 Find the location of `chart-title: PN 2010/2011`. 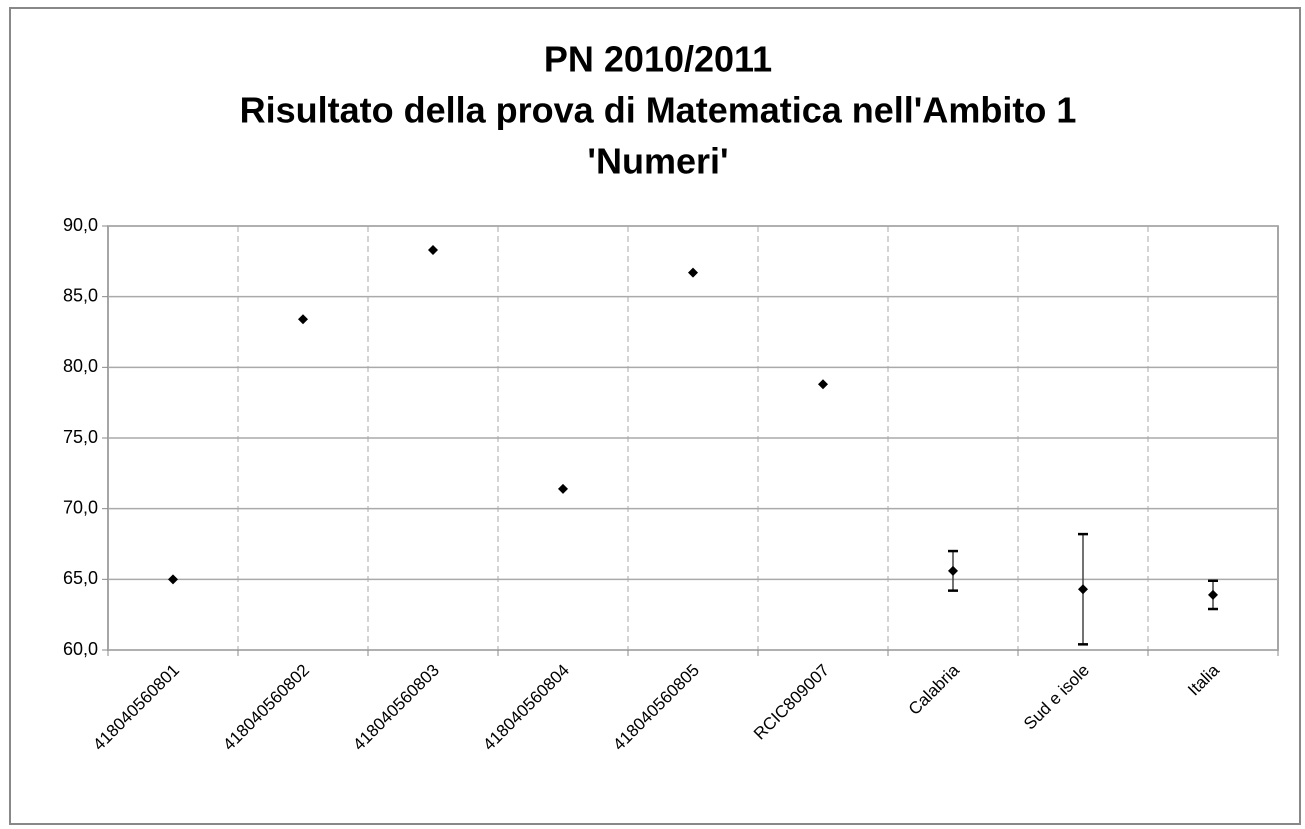

chart-title: PN 2010/2011 is located at coordinates (658, 59).